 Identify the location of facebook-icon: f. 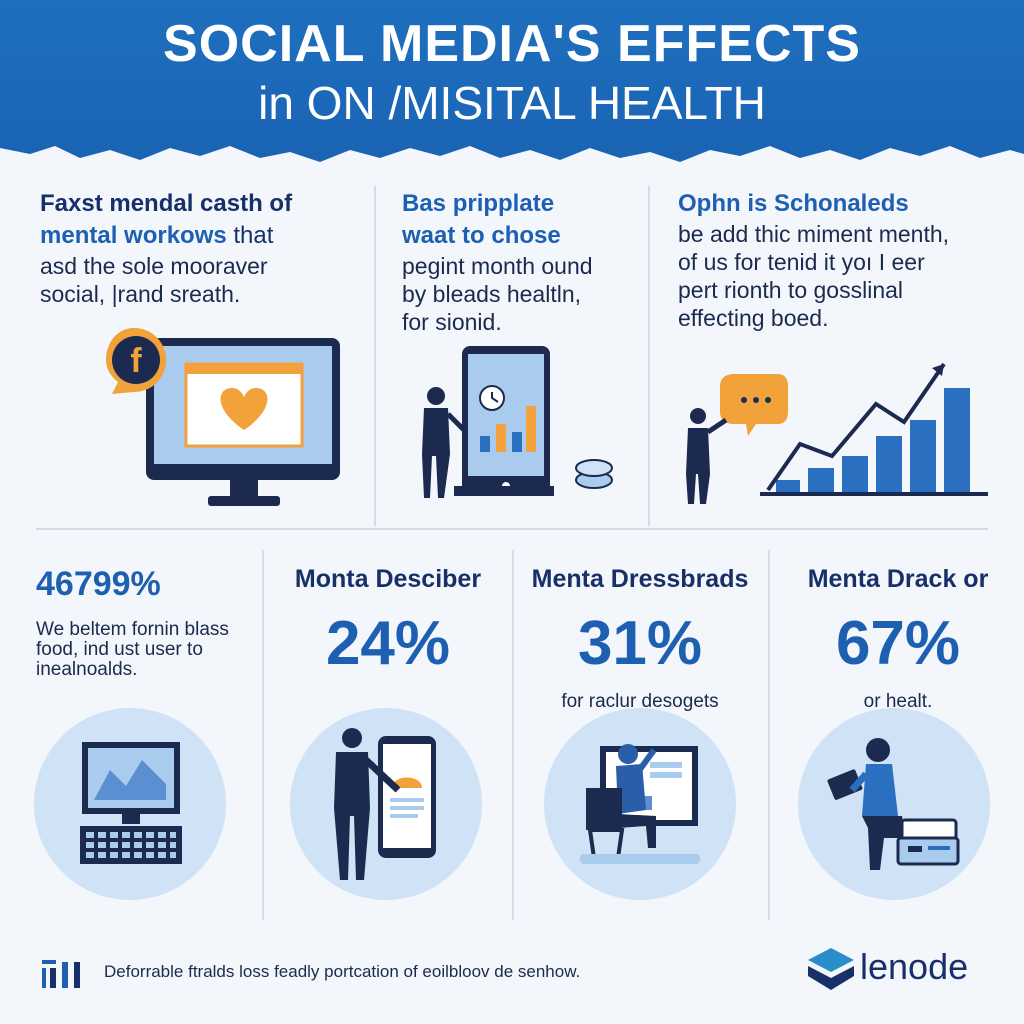
(136, 361).